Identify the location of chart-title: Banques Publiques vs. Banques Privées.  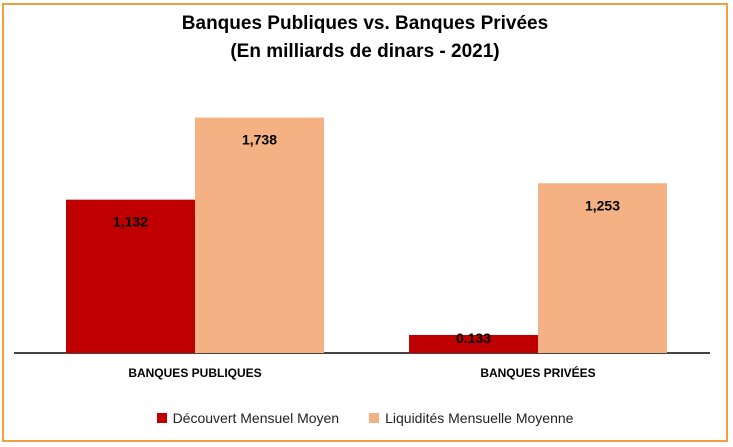
(365, 23).